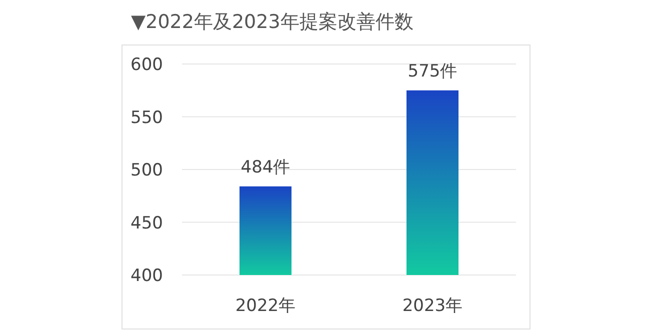 The width and height of the screenshot is (648, 331). I want to click on ytick: 500, so click(146, 170).